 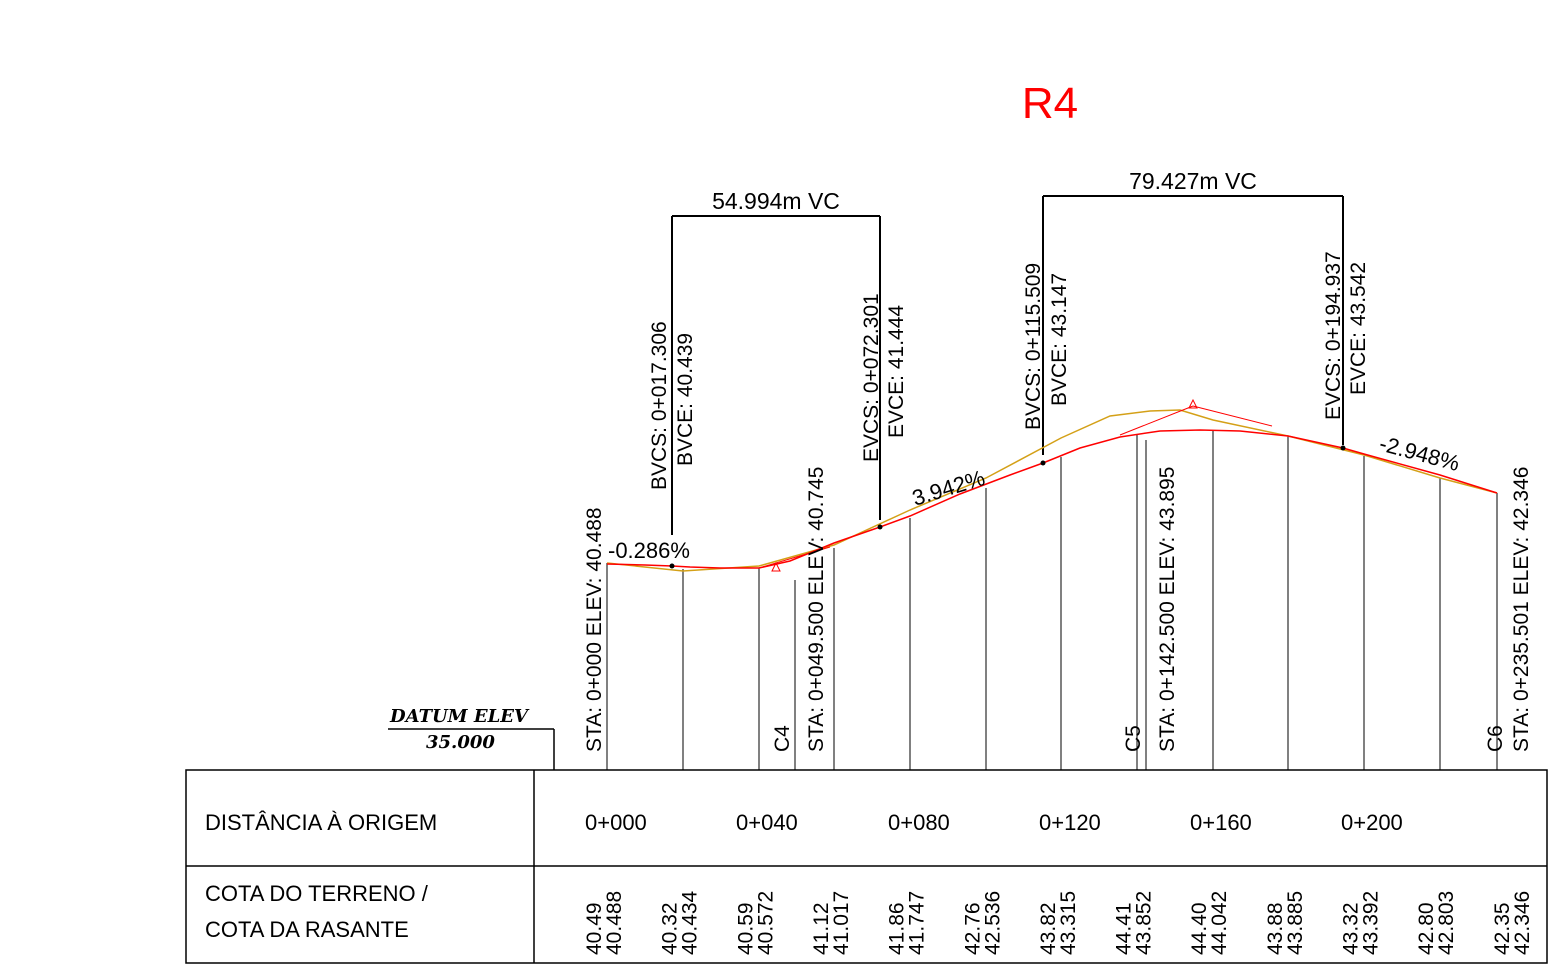 I want to click on grade-label-2: 3.942%, so click(x=948, y=488).